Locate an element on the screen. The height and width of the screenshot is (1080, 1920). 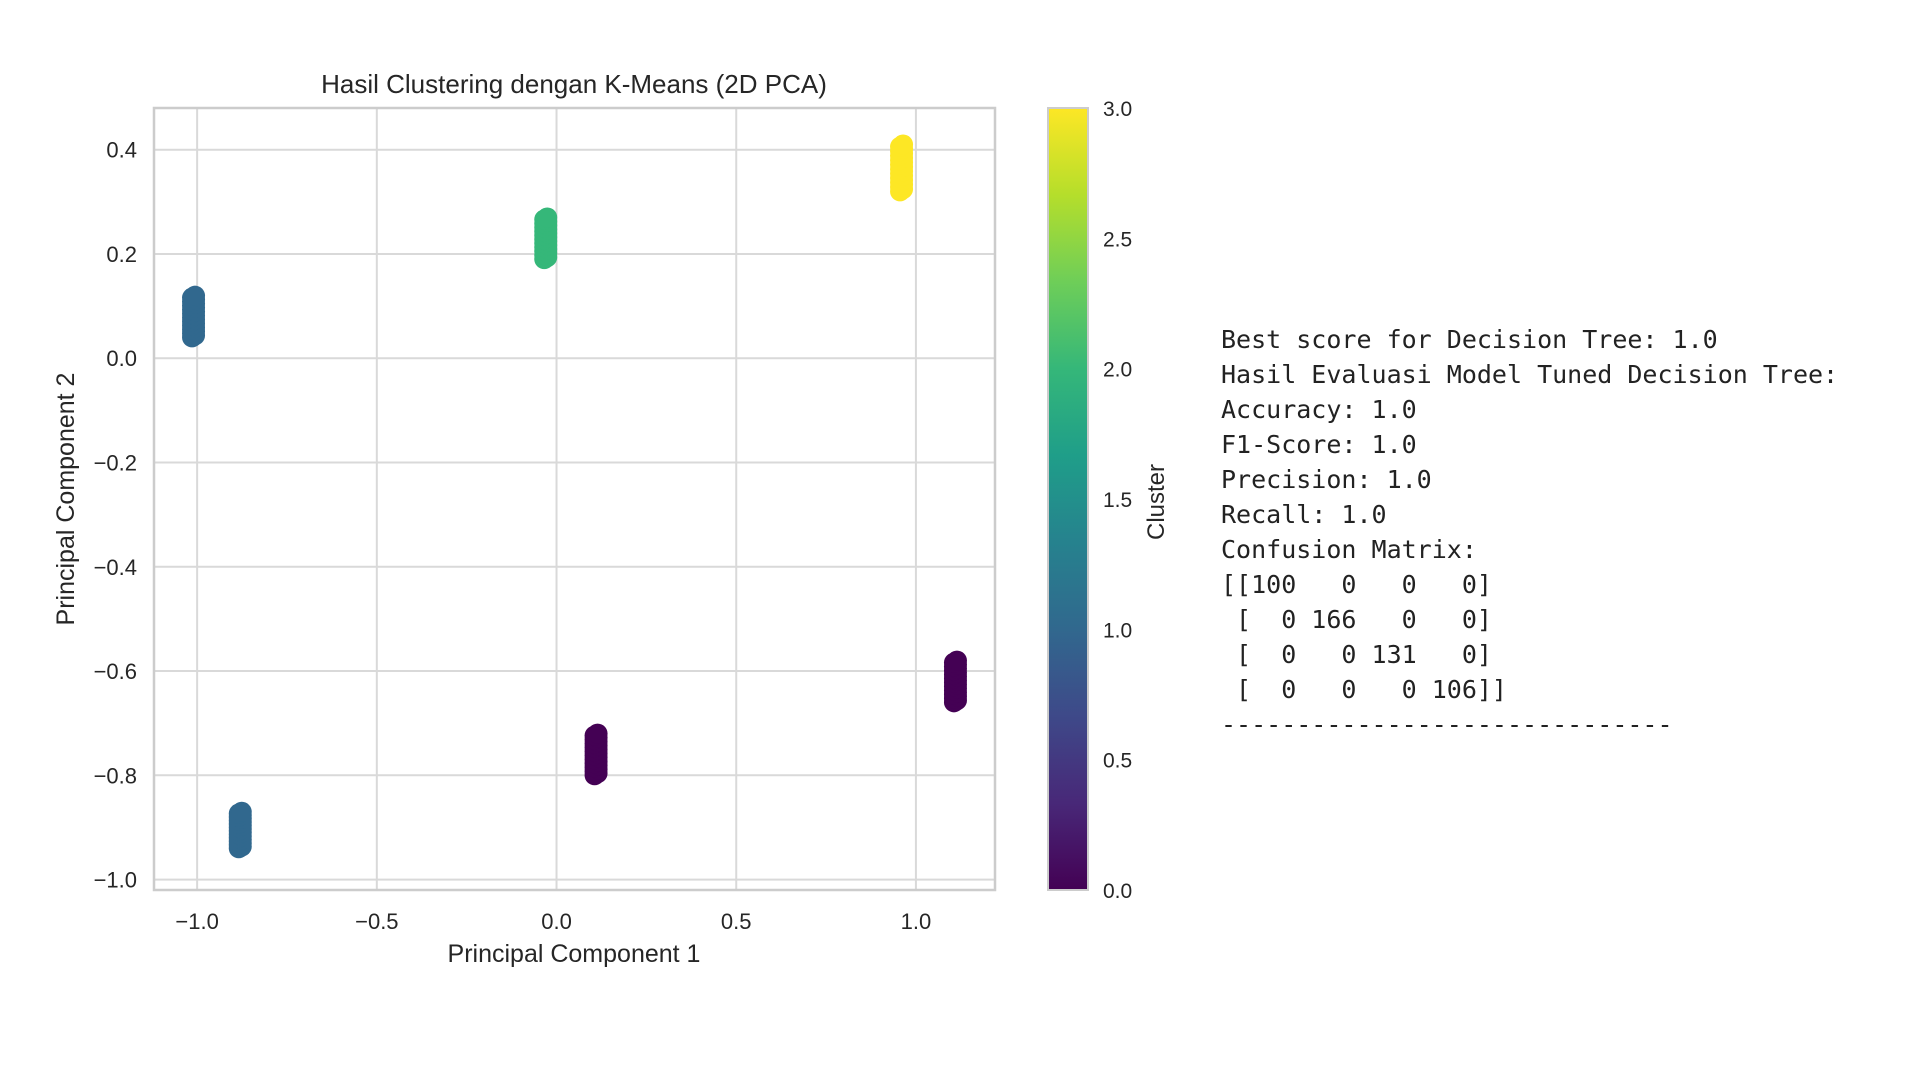
colorbar is located at coordinates (1068, 499).